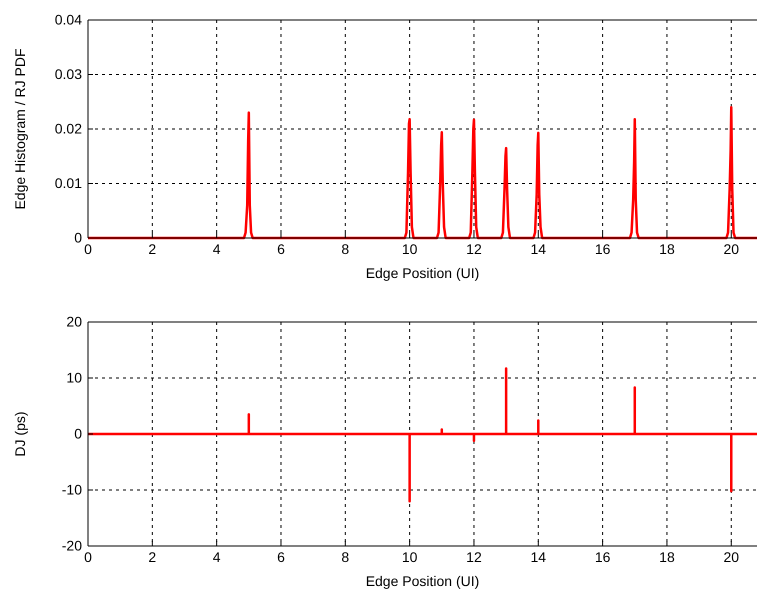  I want to click on y-tick-label: 10, so click(74, 377).